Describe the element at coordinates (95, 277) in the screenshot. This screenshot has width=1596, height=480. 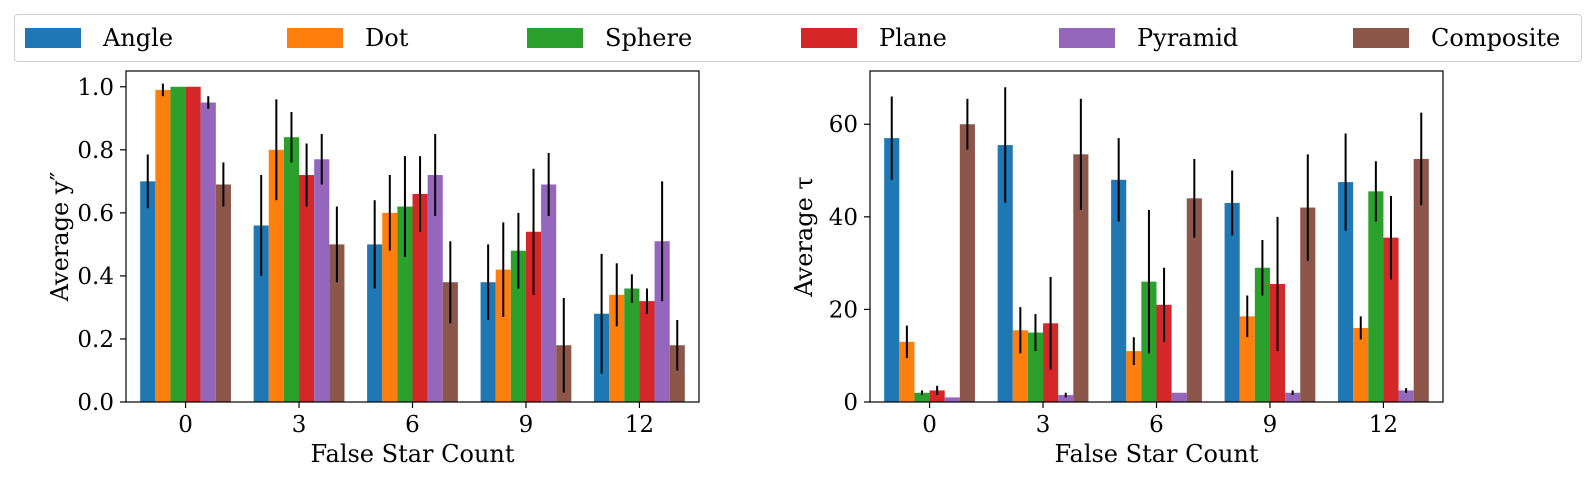
I see `y-tick-label: 0.4` at that location.